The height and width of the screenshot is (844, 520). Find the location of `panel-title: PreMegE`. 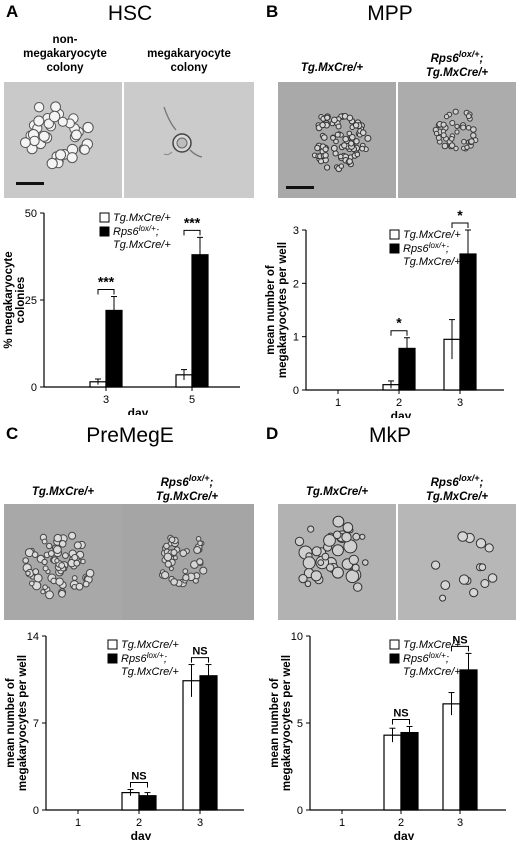

panel-title: PreMegE is located at coordinates (130, 435).